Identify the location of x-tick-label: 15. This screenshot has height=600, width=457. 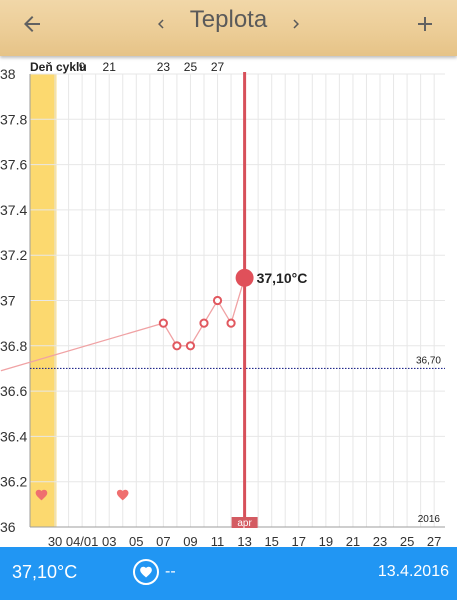
(271, 540).